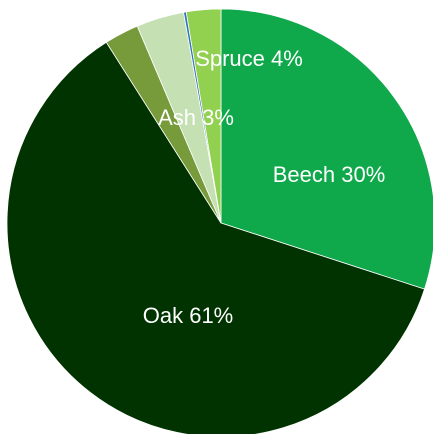 The width and height of the screenshot is (433, 434). Describe the element at coordinates (249, 58) in the screenshot. I see `label-spruce: Spruce 4%` at that location.